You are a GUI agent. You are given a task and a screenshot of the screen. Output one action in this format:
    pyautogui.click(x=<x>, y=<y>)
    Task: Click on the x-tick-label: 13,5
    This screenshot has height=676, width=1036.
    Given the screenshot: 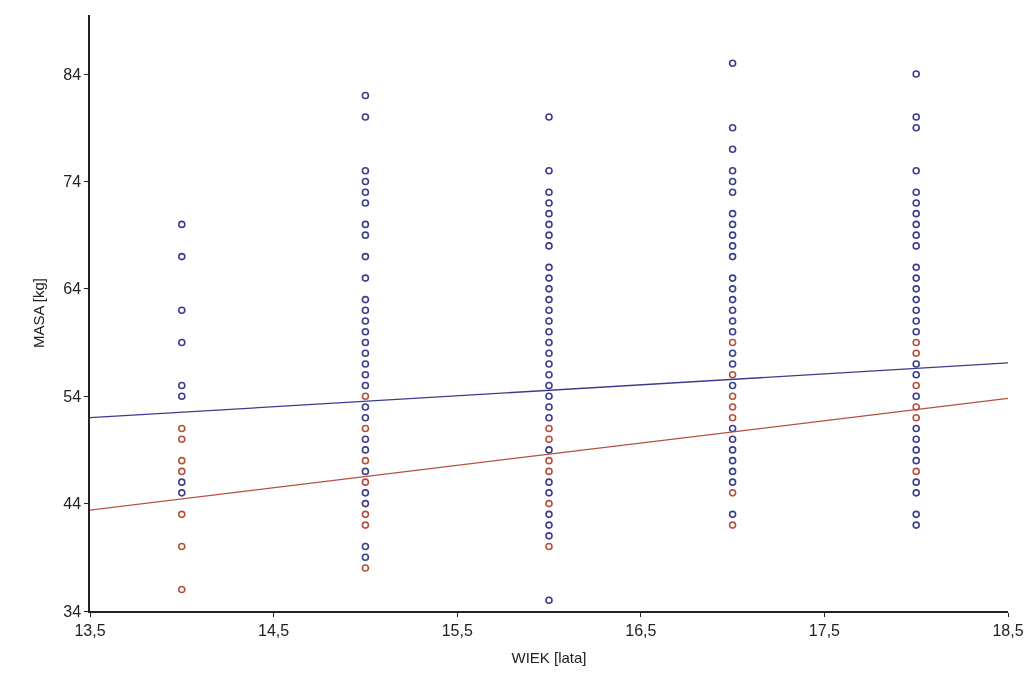 What is the action you would take?
    pyautogui.click(x=90, y=630)
    